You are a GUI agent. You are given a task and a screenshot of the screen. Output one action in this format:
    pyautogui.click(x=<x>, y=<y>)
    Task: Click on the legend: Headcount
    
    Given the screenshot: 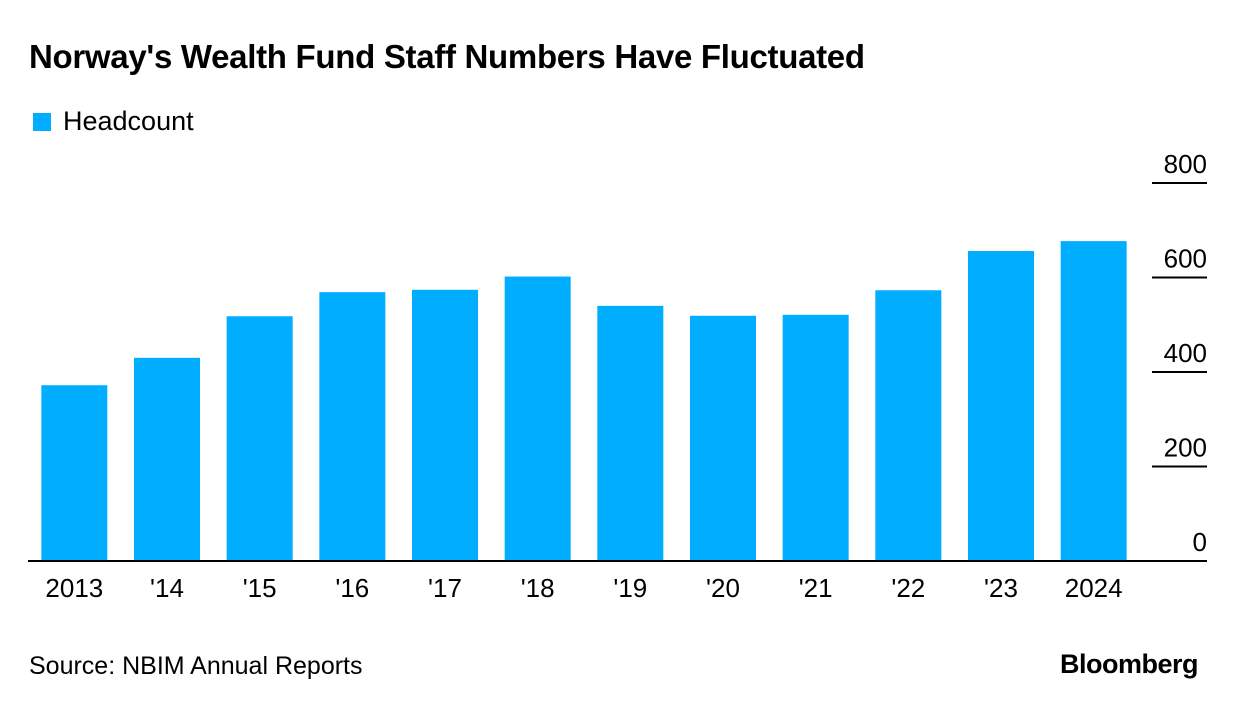 What is the action you would take?
    pyautogui.click(x=113, y=121)
    